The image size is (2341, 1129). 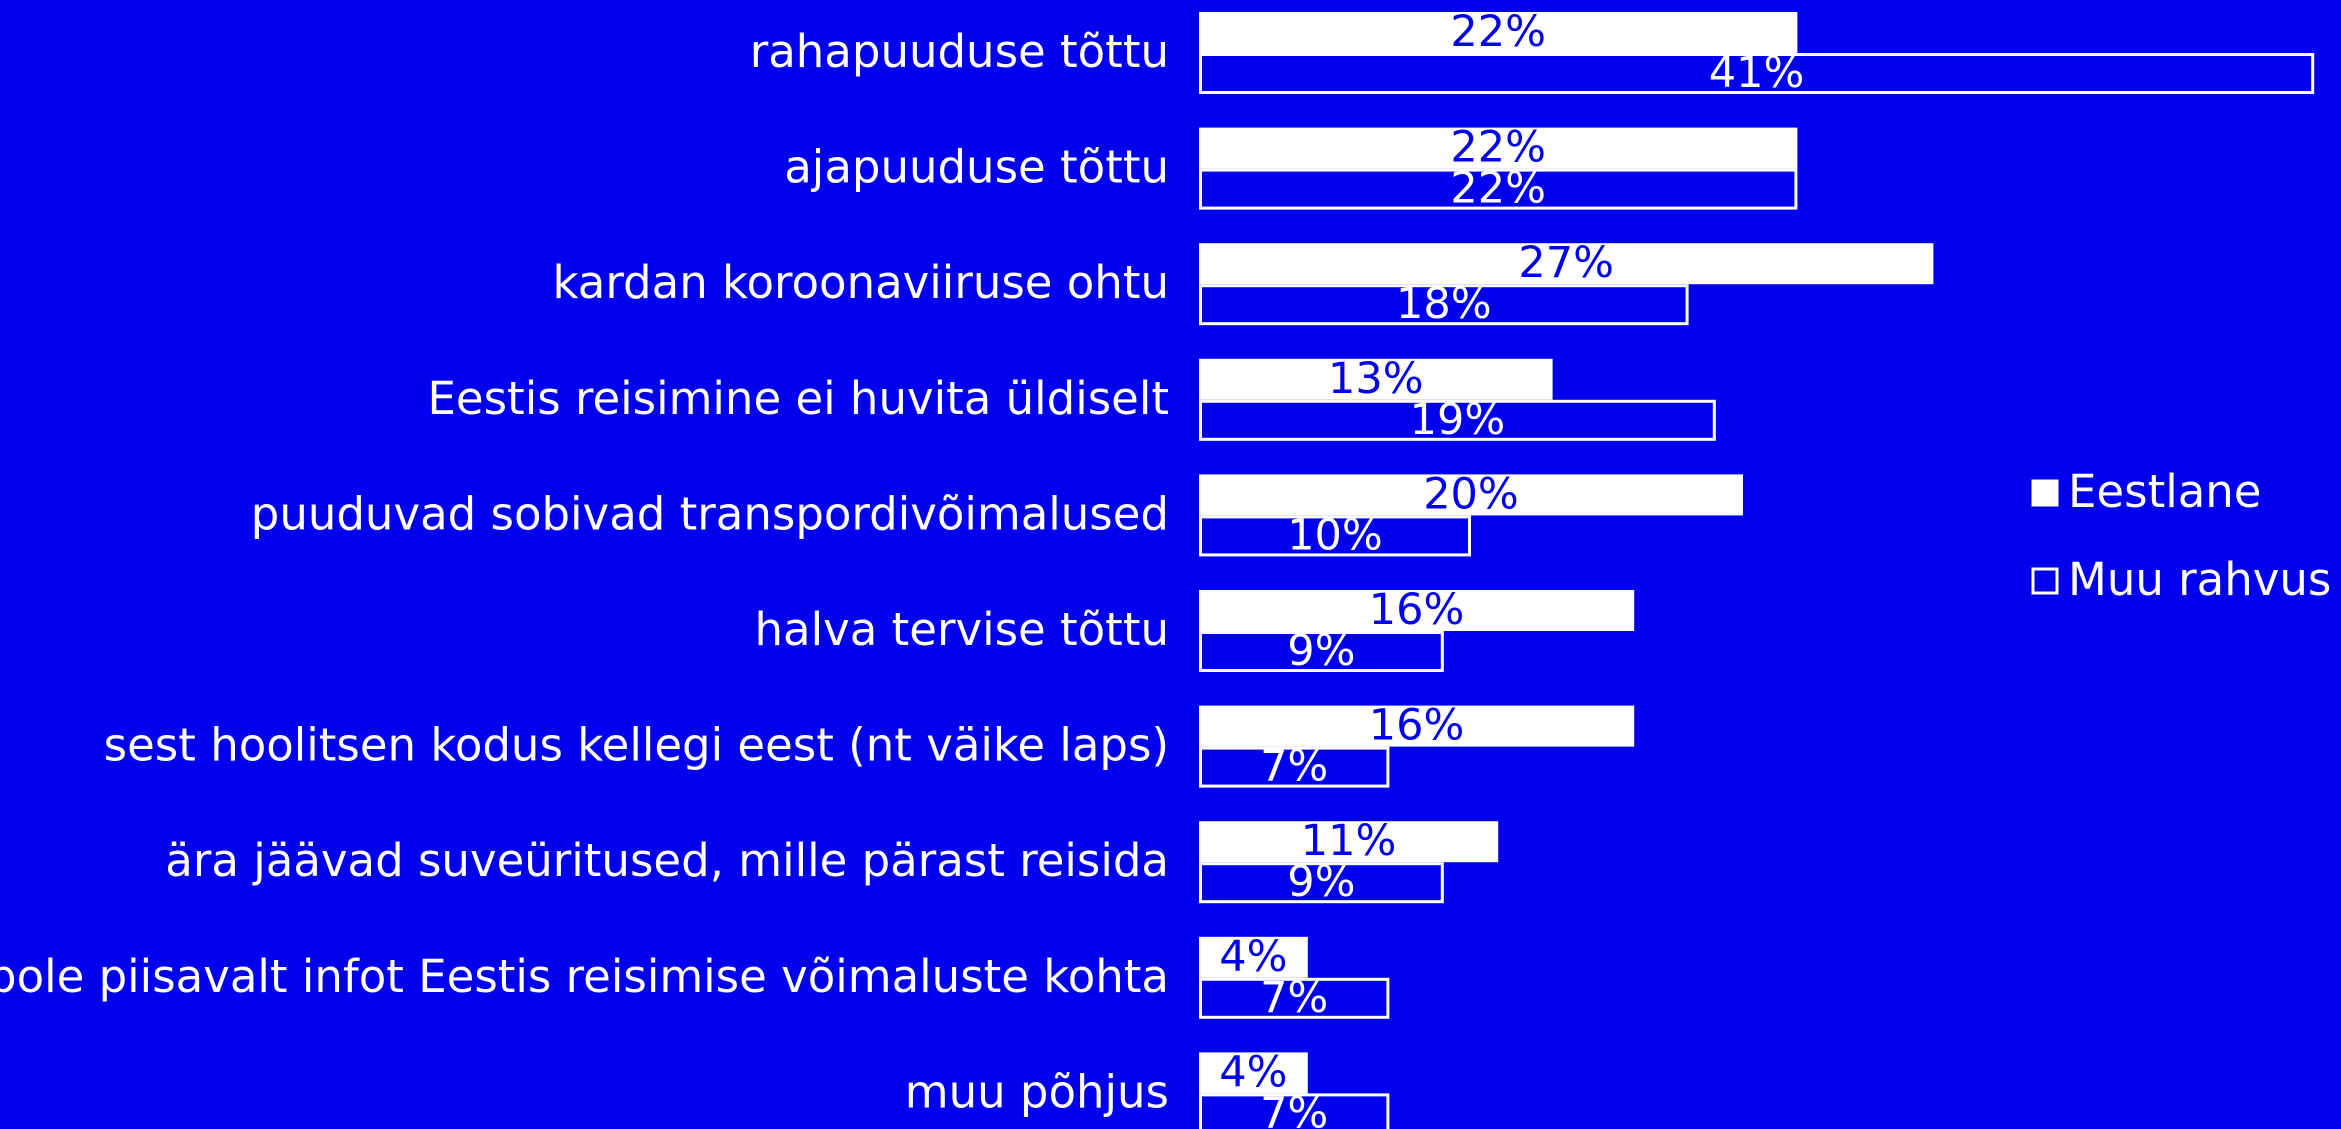 I want to click on category-label: ajapuuduse tõttu, so click(x=976, y=167).